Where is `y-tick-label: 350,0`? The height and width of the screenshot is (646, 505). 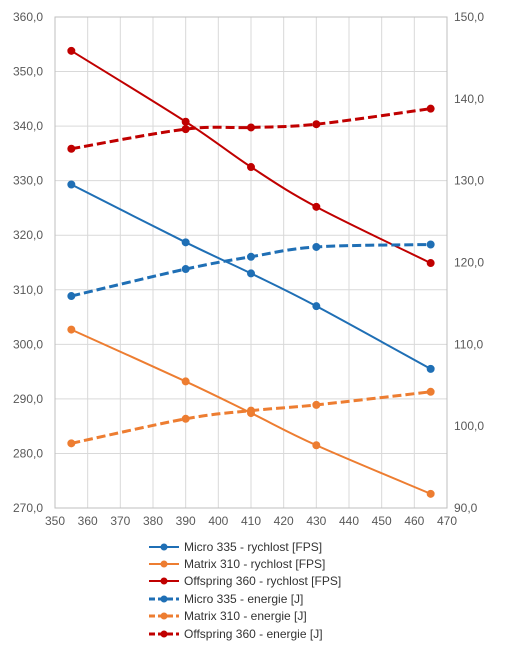 y-tick-label: 350,0 is located at coordinates (28, 72).